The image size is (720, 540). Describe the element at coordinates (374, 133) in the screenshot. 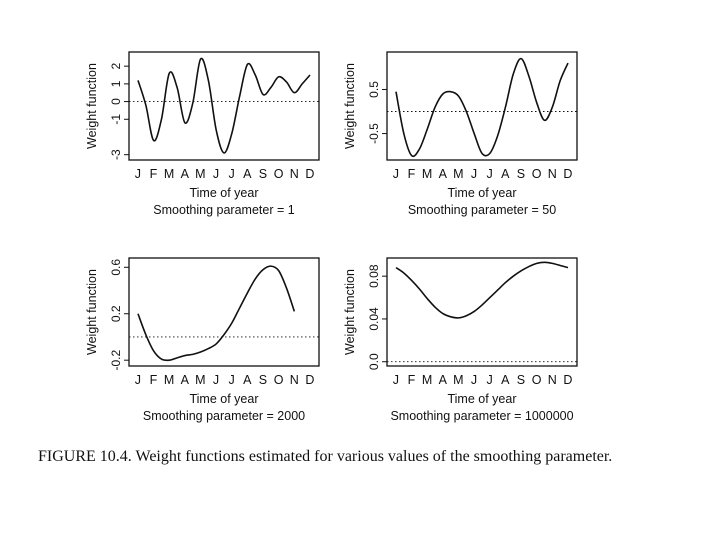

I see `y-tick-label: -0.5` at that location.